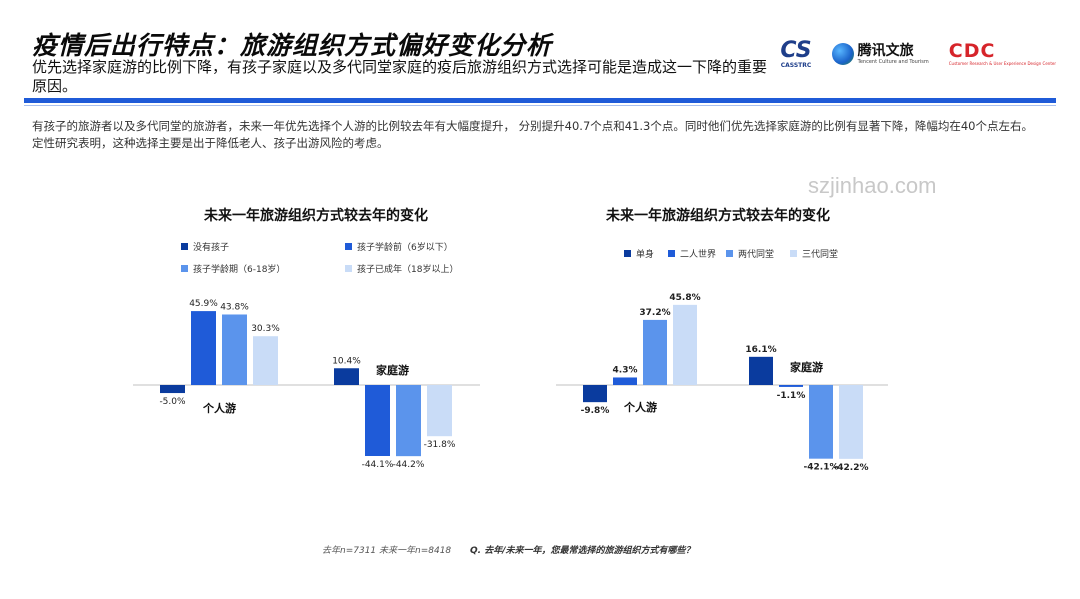  I want to click on chart-1-legend-item: 孩子学龄前（6岁以下）, so click(399, 246).